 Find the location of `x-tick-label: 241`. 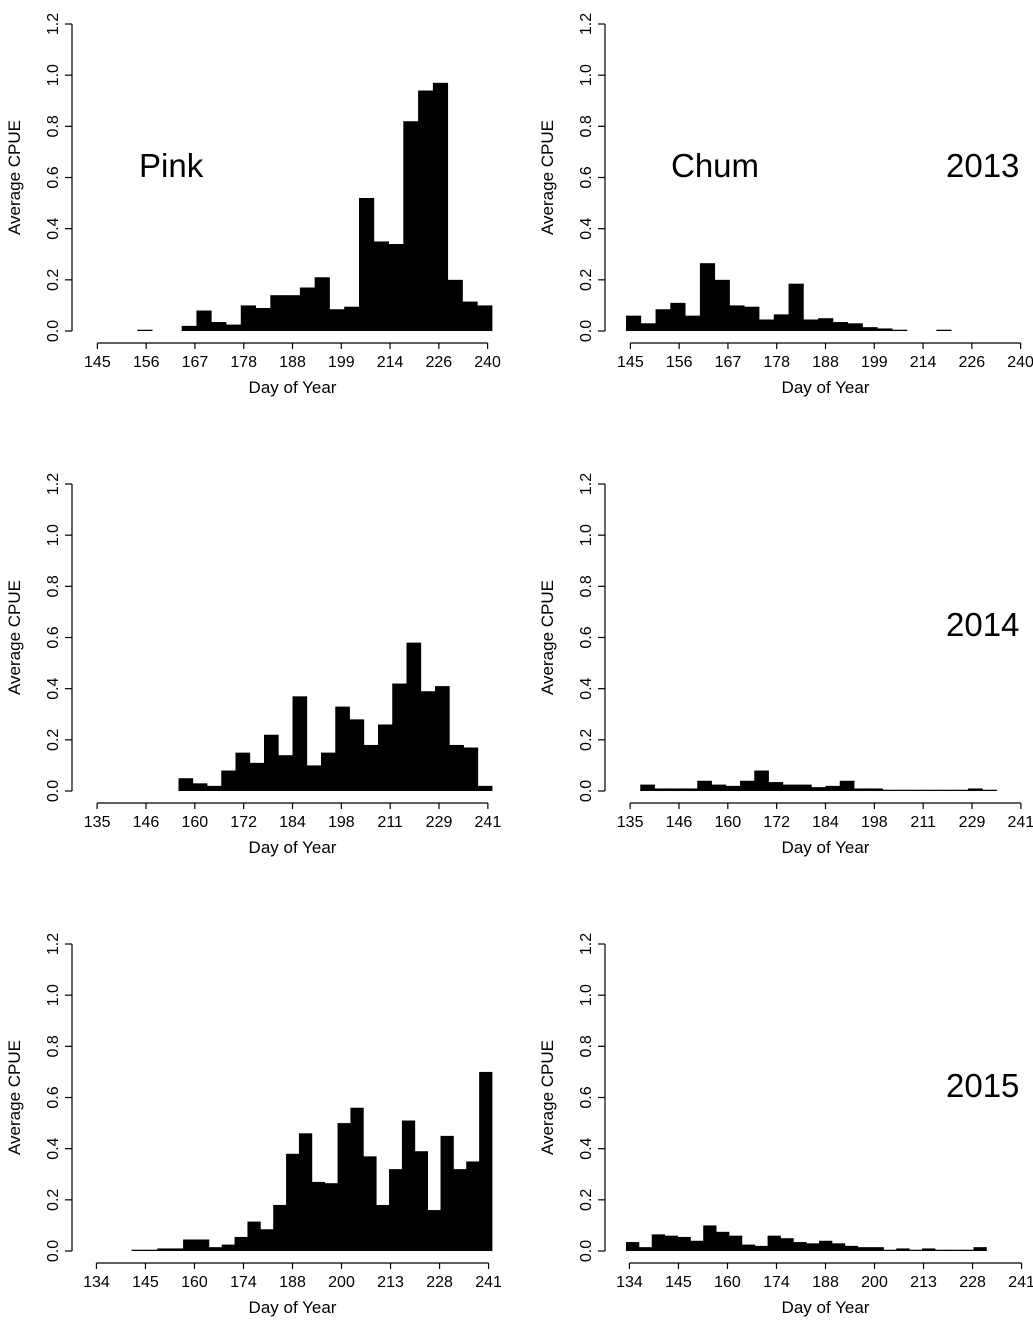

x-tick-label: 241 is located at coordinates (488, 822).